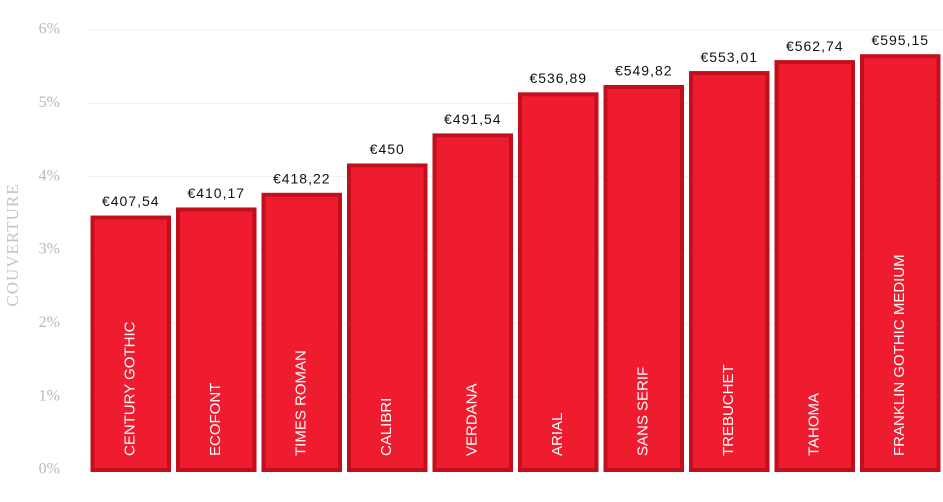 The image size is (943, 502). I want to click on bar-annotation: €407,54, so click(131, 201).